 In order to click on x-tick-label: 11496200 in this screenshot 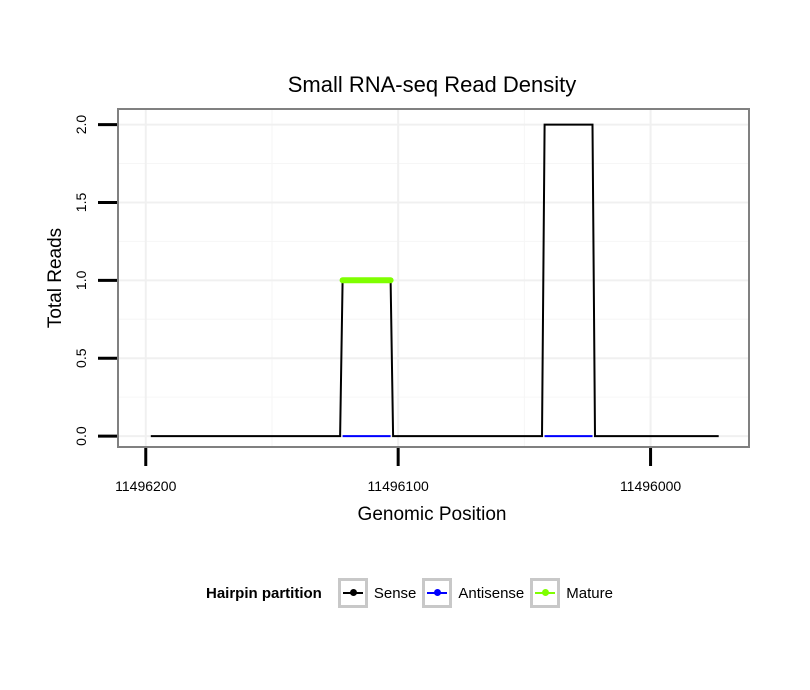, I will do `click(145, 486)`.